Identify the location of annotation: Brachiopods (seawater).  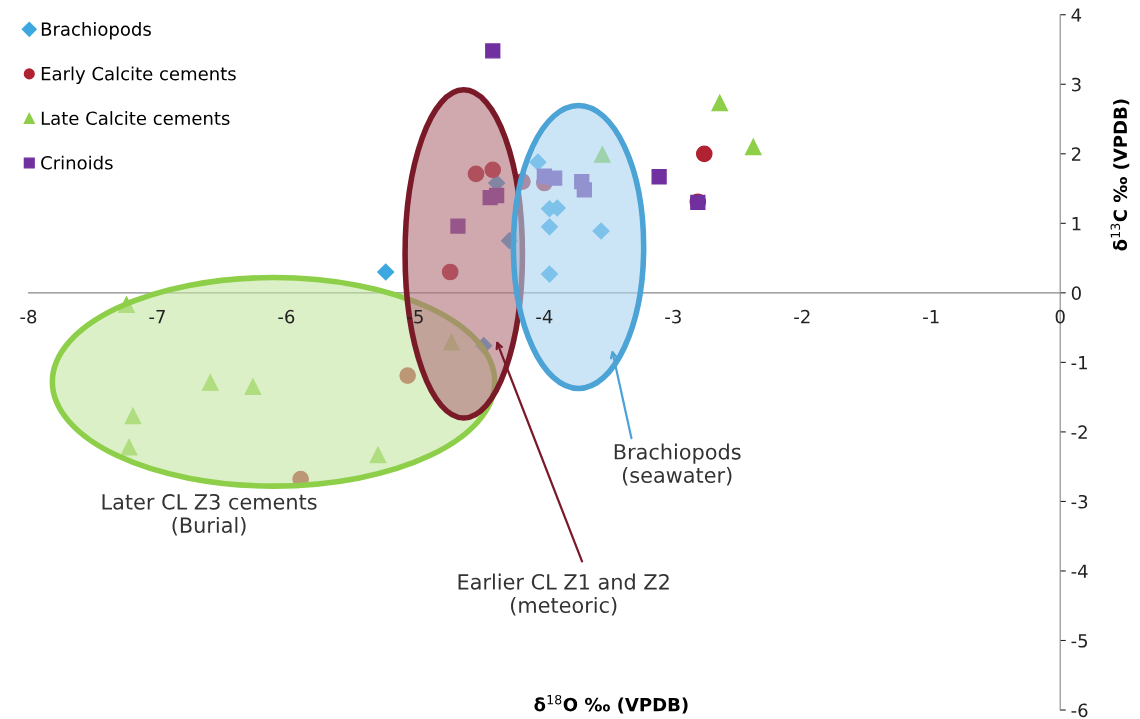
(677, 464).